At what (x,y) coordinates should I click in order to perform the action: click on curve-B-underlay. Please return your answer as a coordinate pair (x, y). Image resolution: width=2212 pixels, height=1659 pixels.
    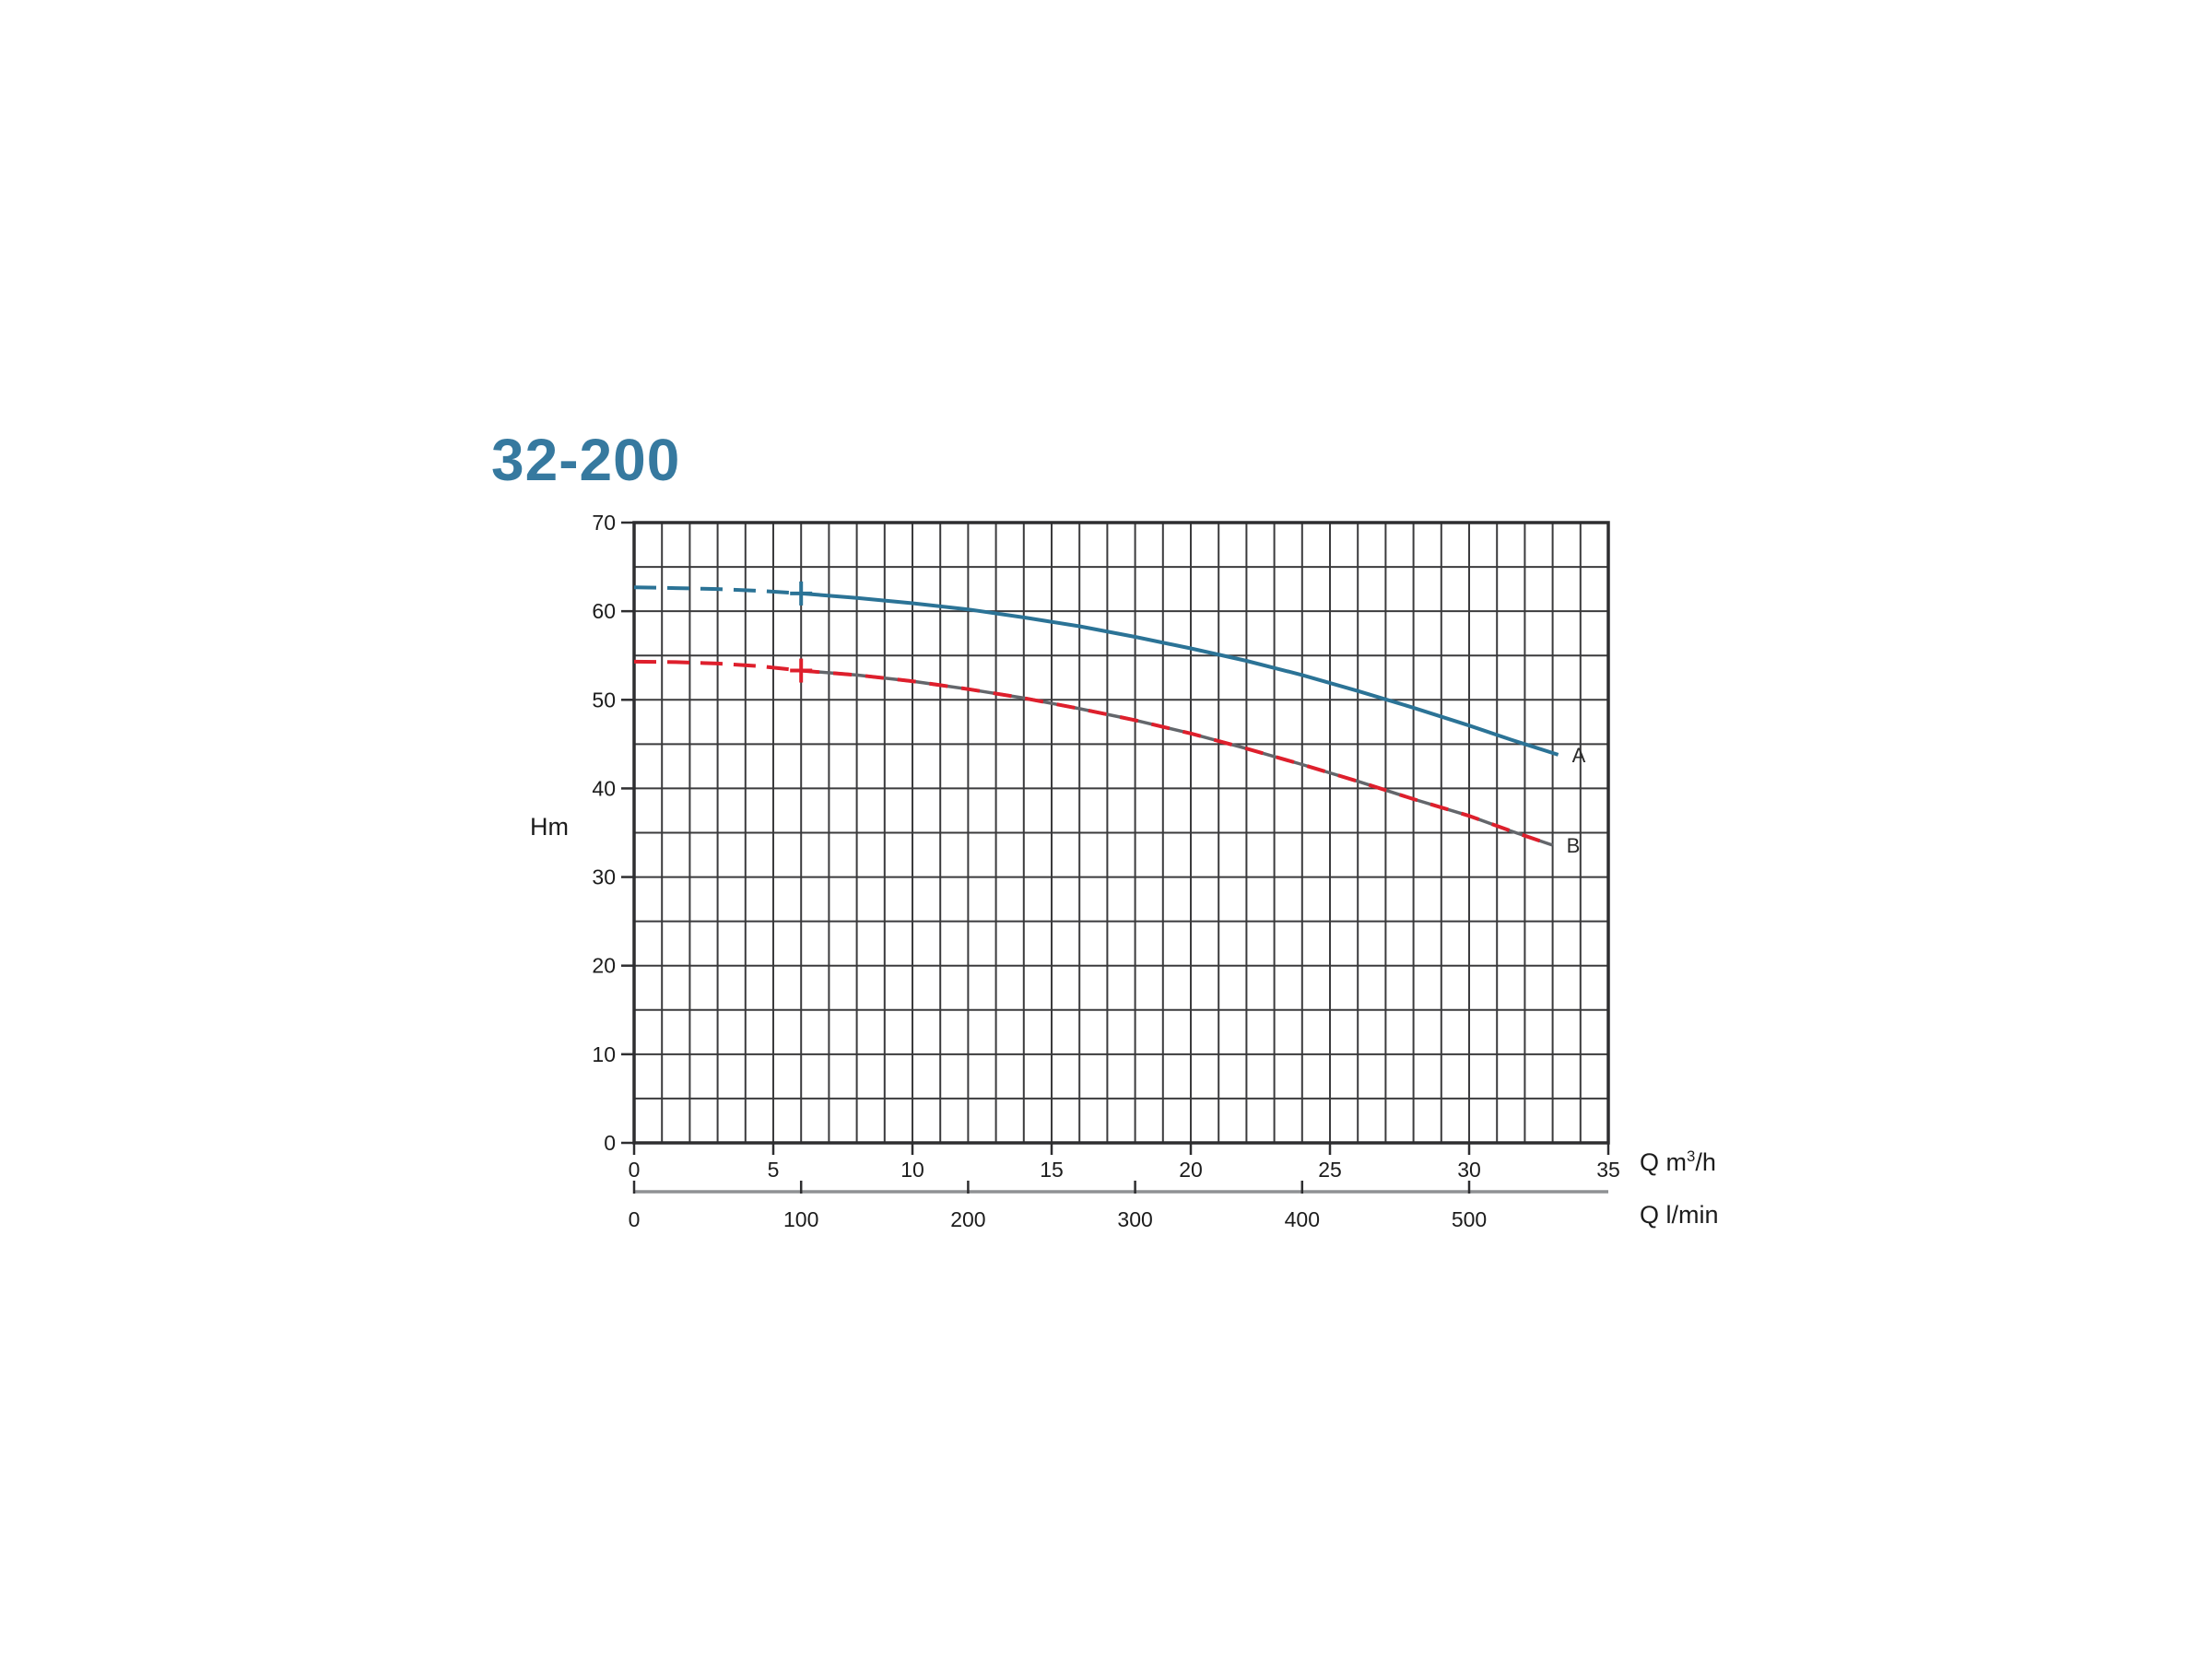
    Looking at the image, I should click on (1177, 757).